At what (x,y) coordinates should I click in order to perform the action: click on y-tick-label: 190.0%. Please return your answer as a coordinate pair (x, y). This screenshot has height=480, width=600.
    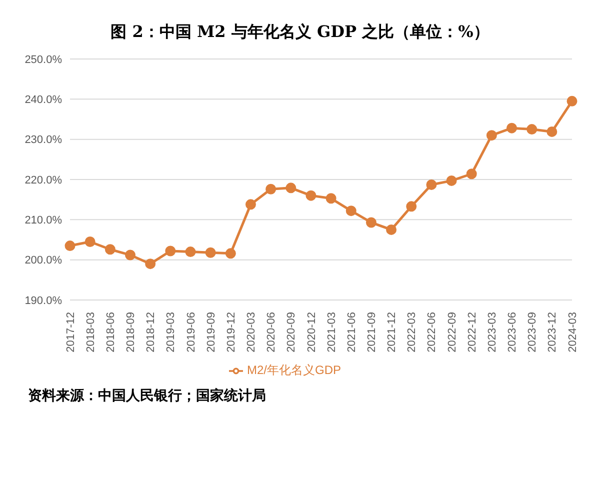
    Looking at the image, I should click on (43, 300).